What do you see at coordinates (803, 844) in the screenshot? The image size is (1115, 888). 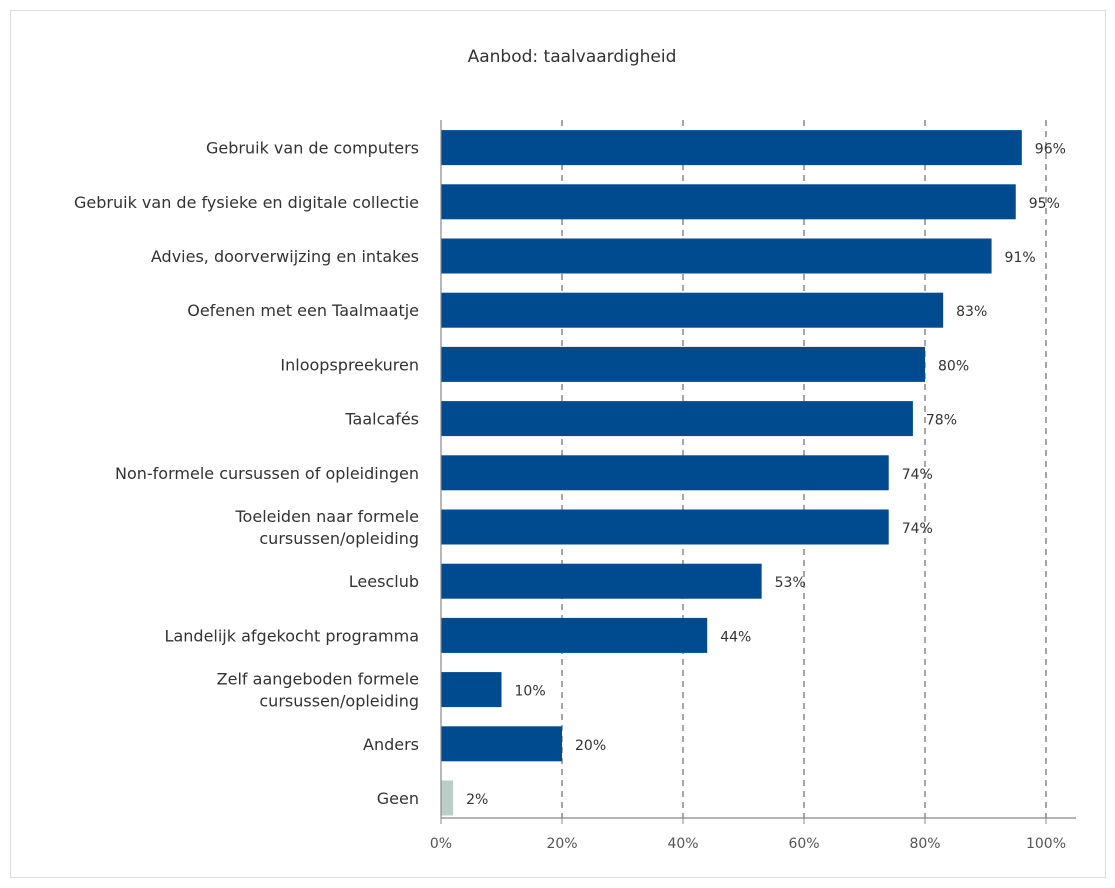 I see `x-tick-label: 60%` at bounding box center [803, 844].